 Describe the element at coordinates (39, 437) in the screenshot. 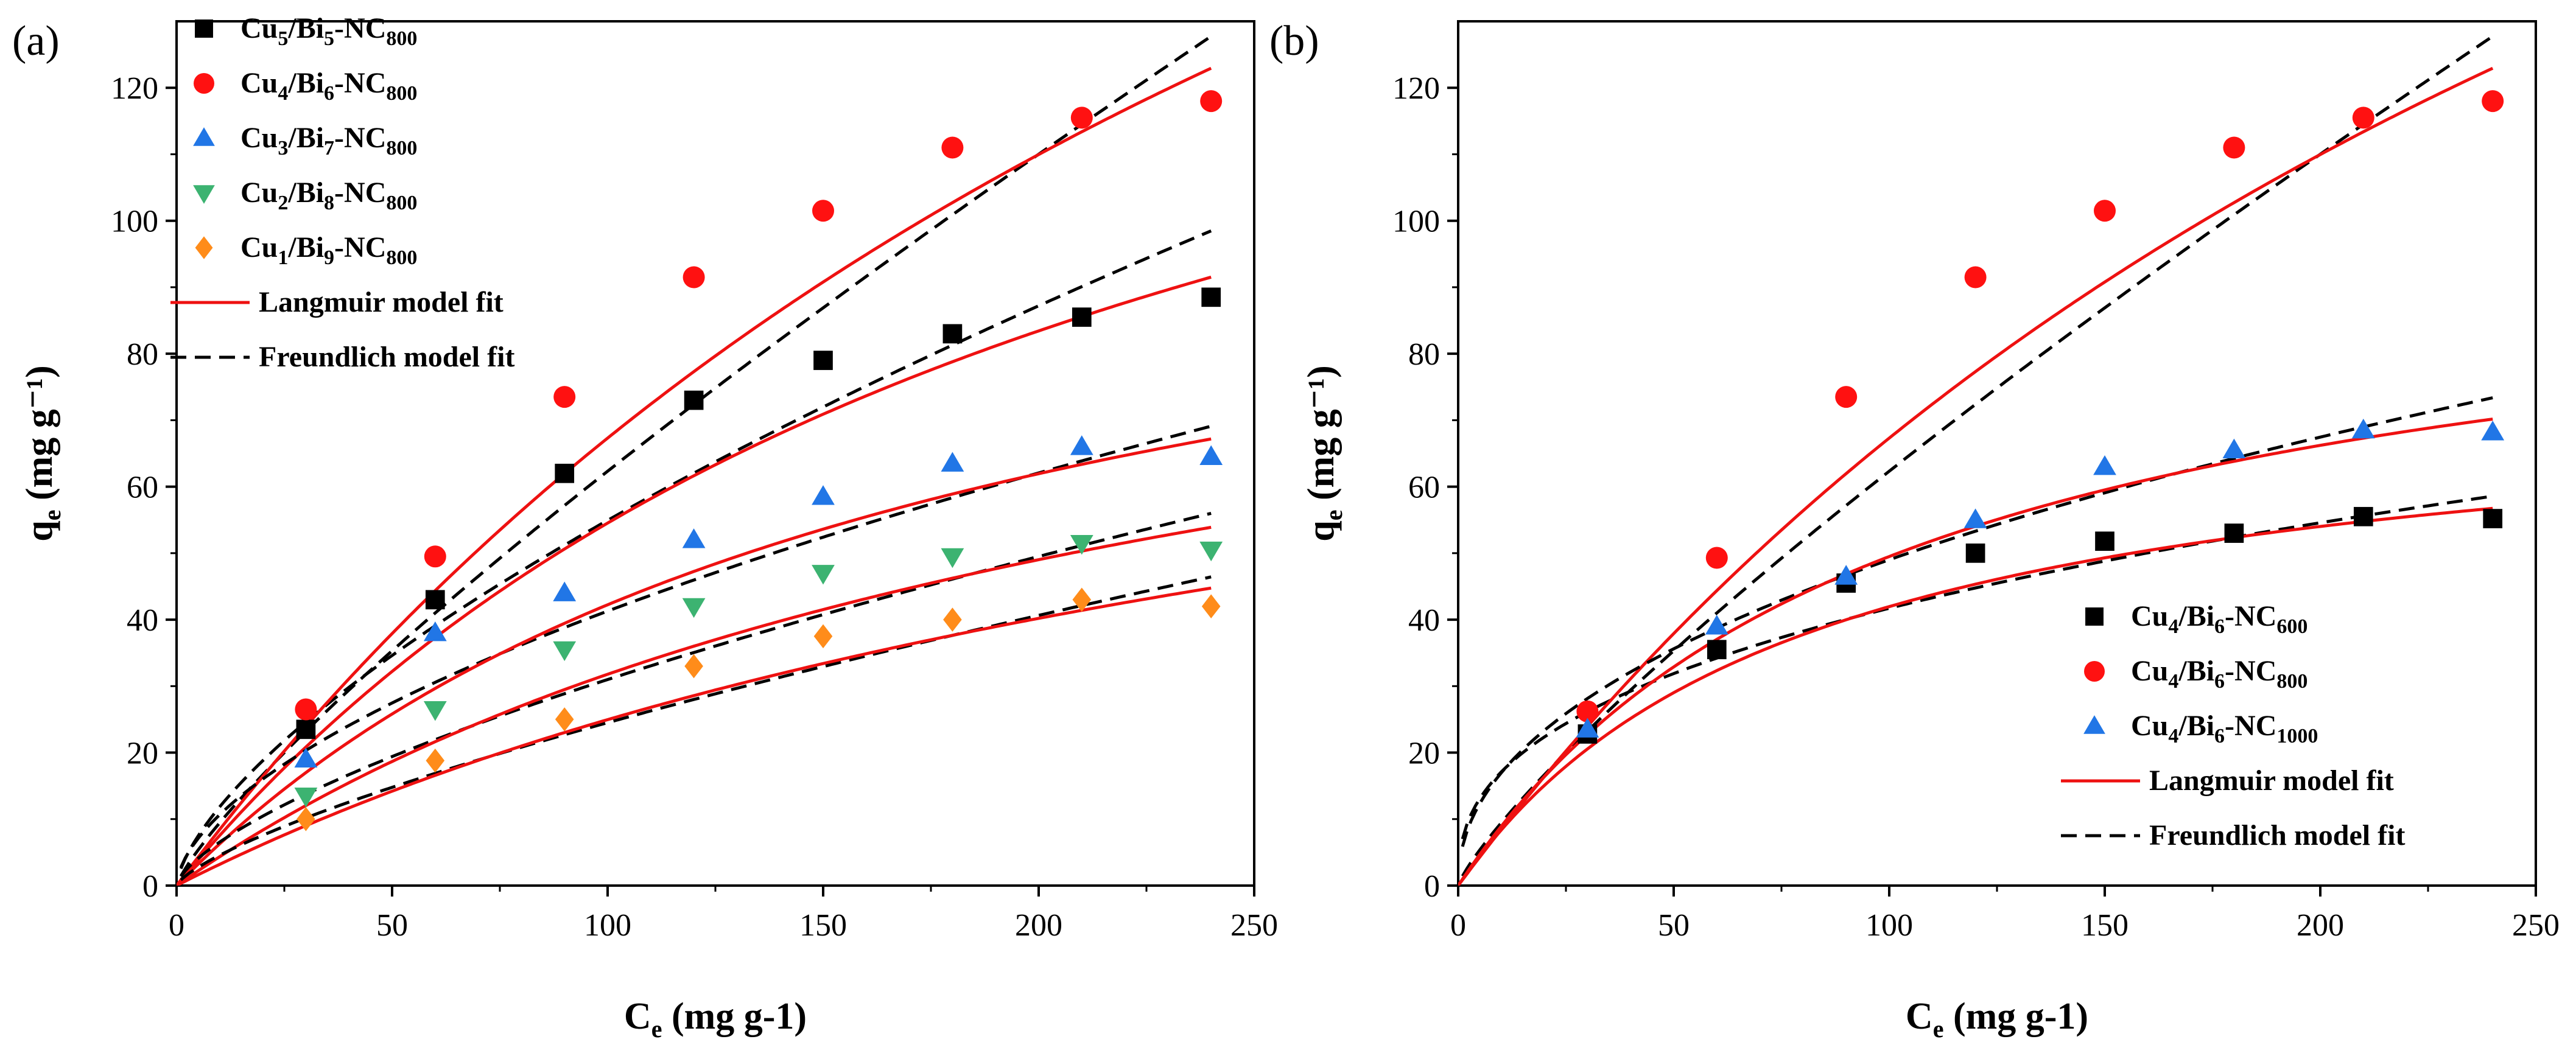

I see `label-text: (mg g⁻¹)` at that location.